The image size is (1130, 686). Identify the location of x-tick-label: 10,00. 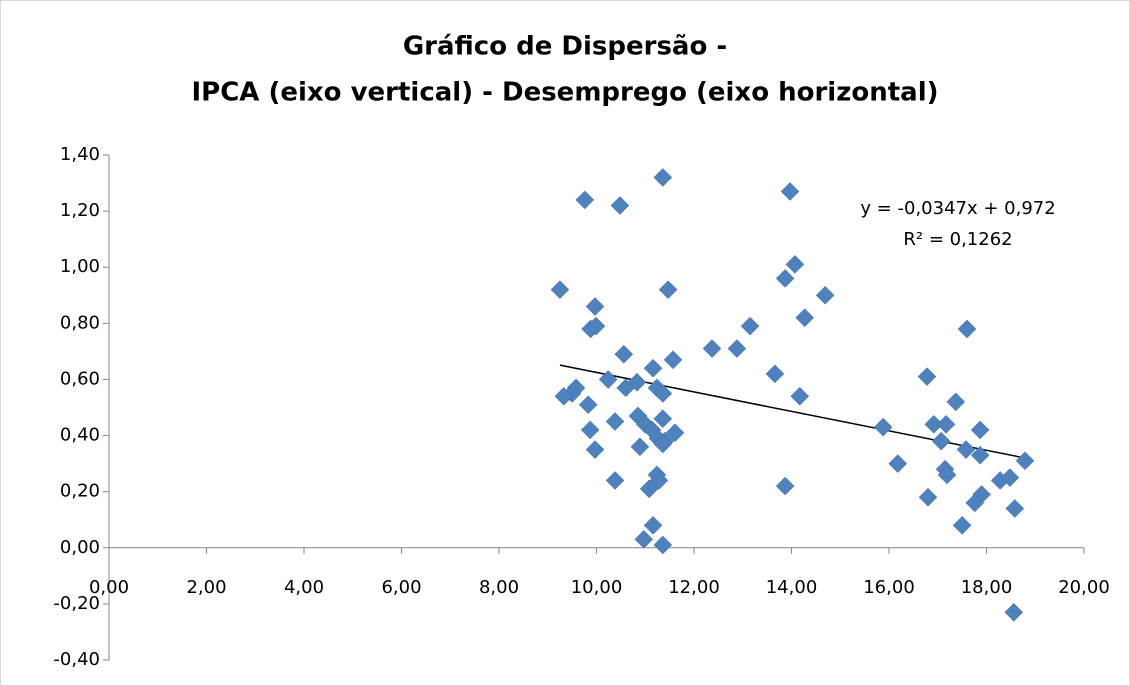
(597, 587).